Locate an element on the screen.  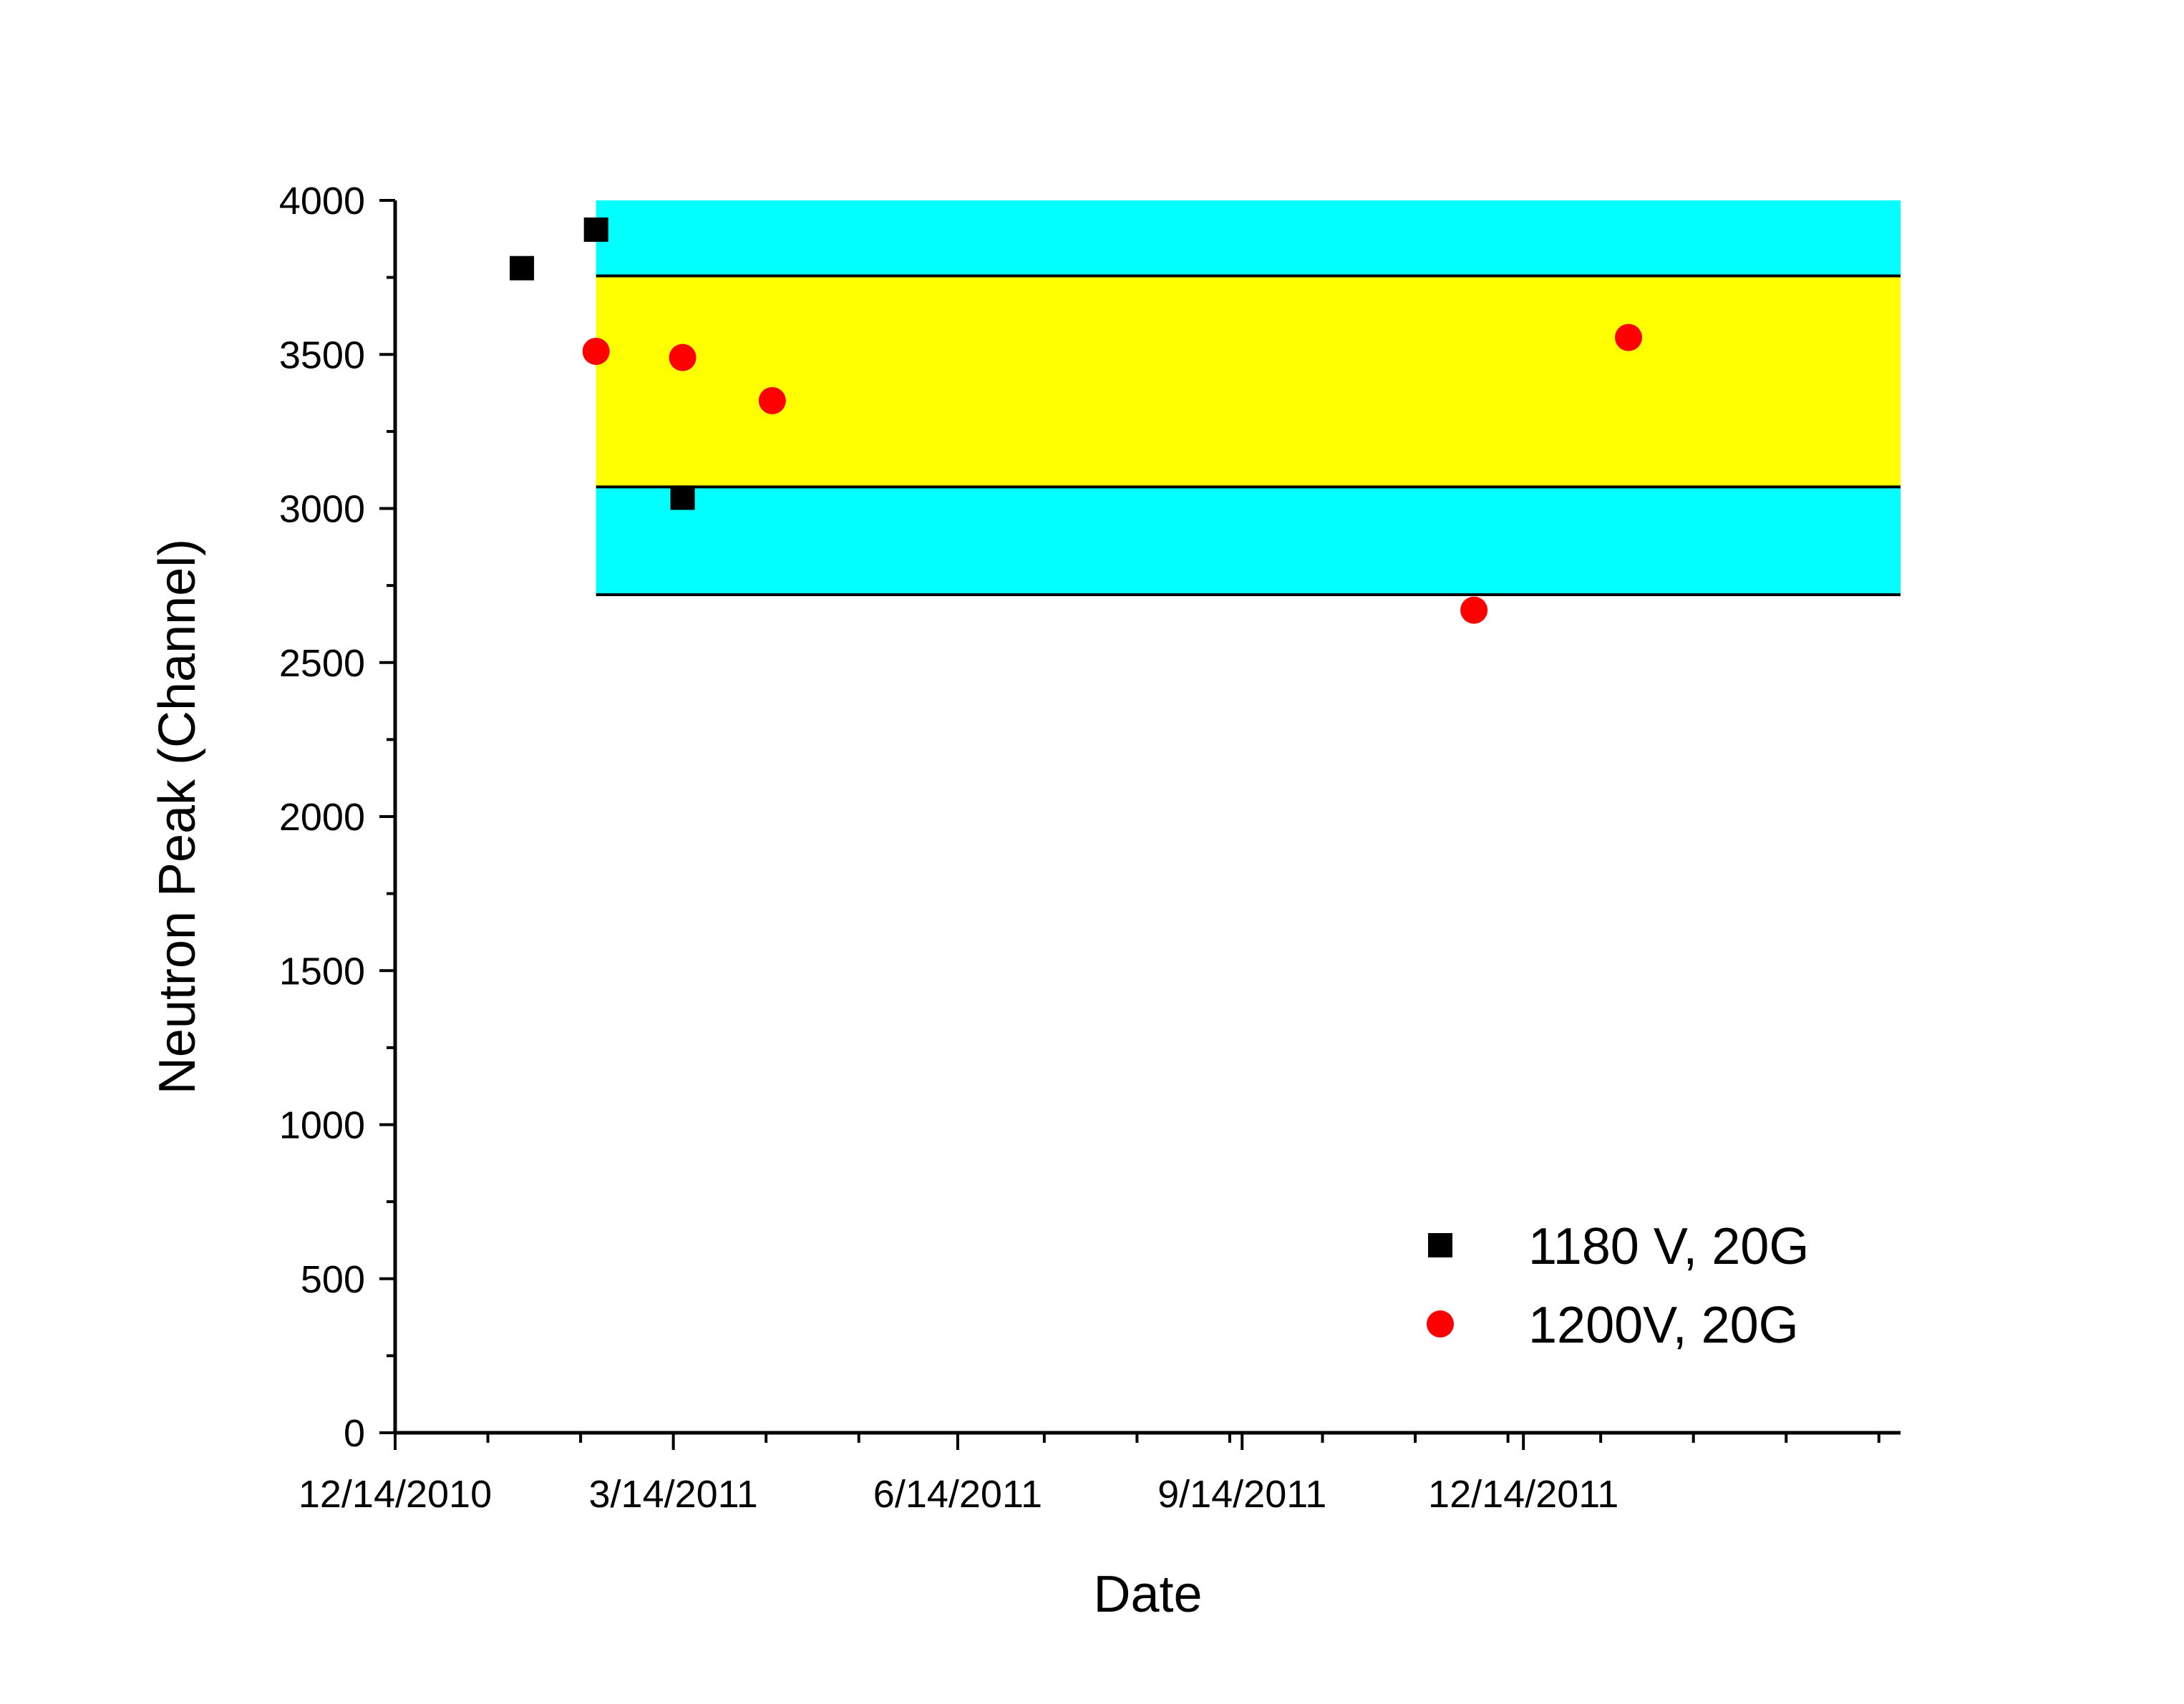
y-tick-label: 0 is located at coordinates (354, 1433).